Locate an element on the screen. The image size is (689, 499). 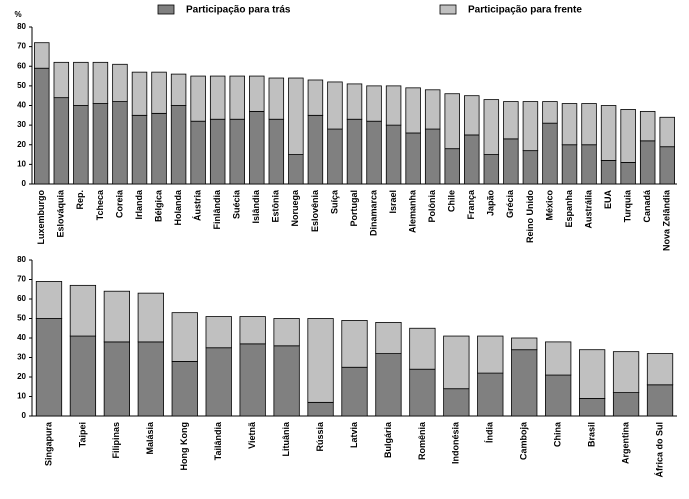
x-tick-label: Finlândia is located at coordinates (217, 209).